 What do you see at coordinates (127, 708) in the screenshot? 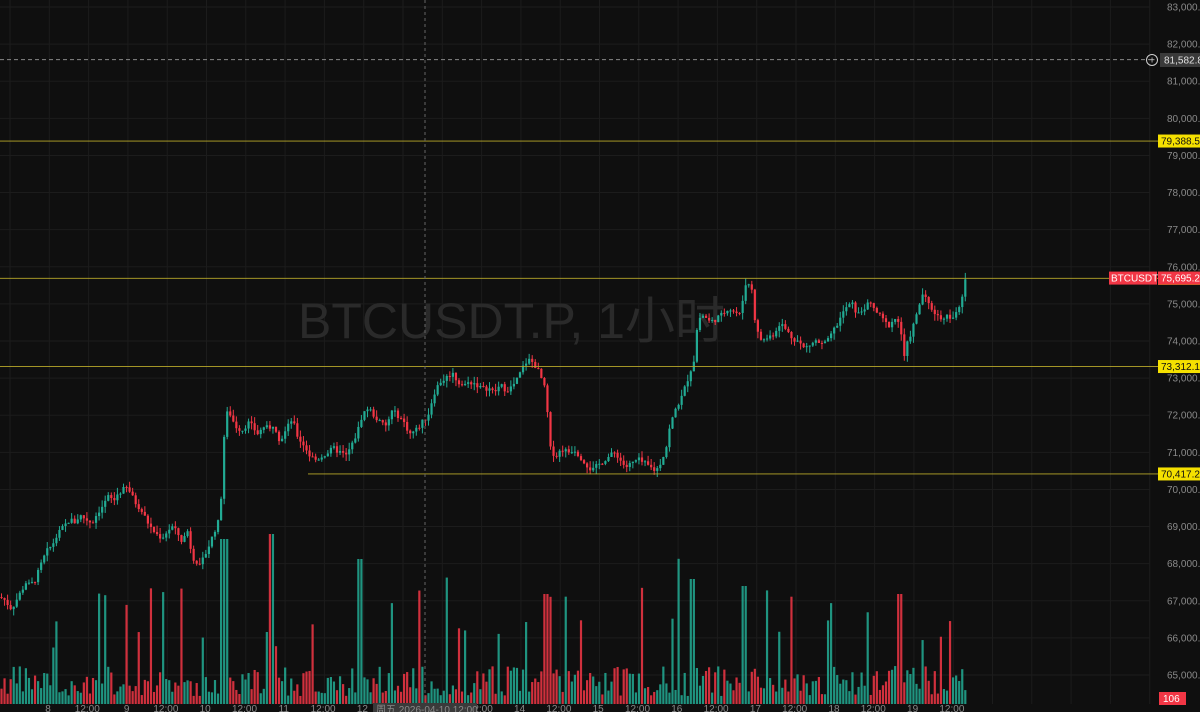
I see `time-tick-label: 9` at bounding box center [127, 708].